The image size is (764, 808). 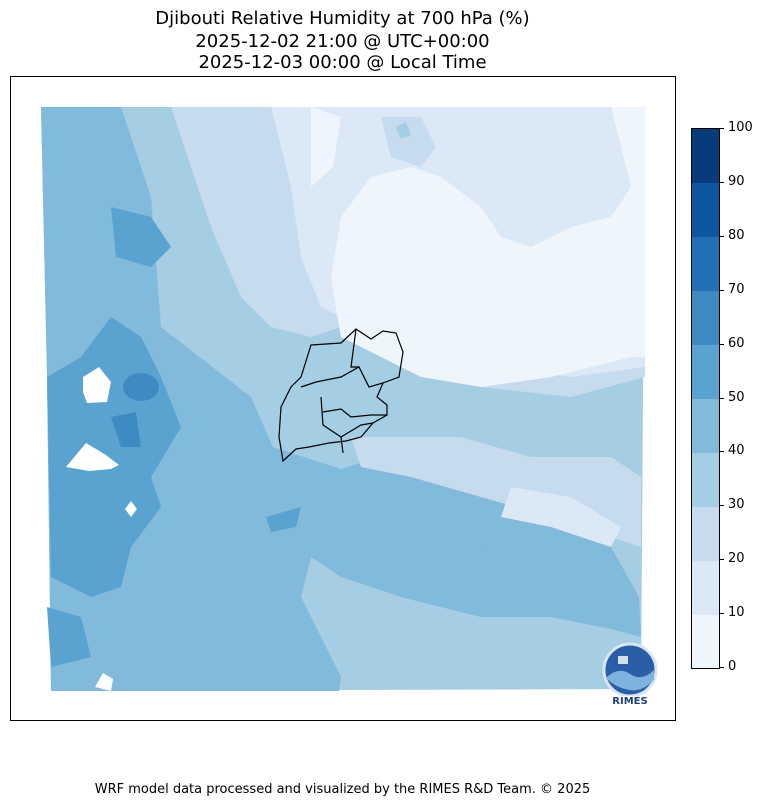 What do you see at coordinates (97, 385) in the screenshot?
I see `missing-data-hole` at bounding box center [97, 385].